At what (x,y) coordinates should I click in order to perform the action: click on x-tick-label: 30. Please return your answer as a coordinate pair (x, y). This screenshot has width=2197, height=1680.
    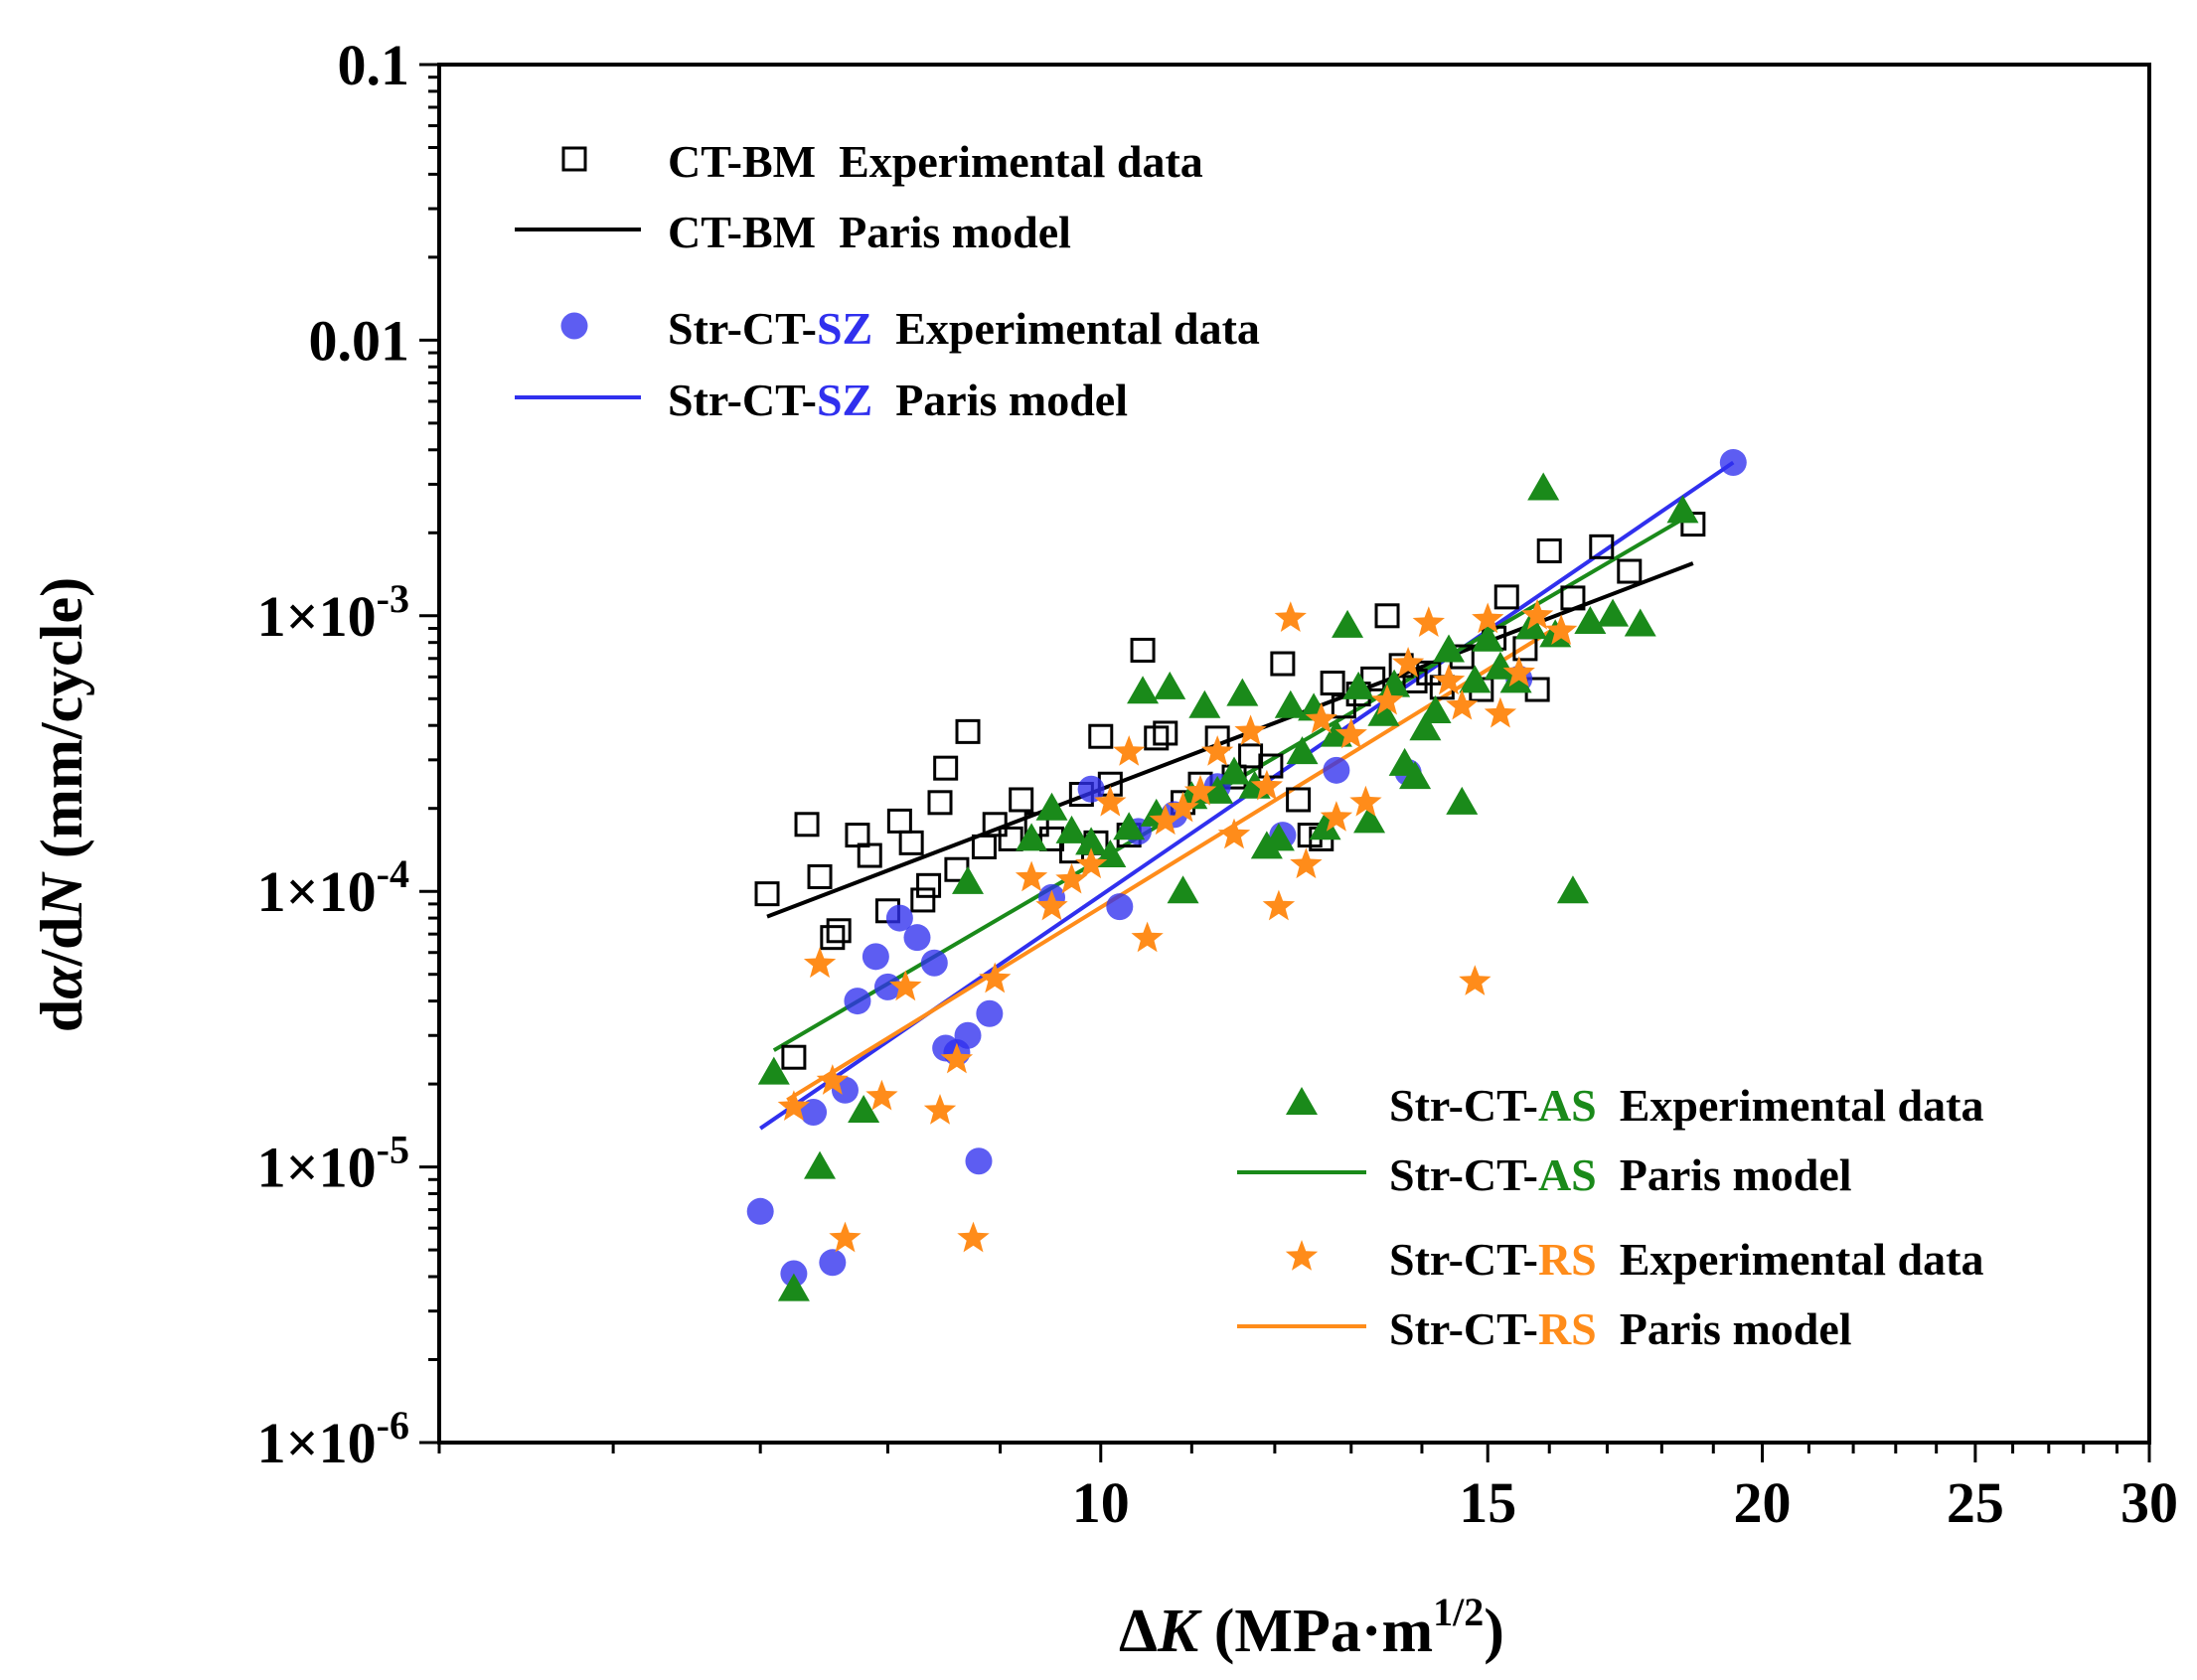
    Looking at the image, I should click on (2149, 1502).